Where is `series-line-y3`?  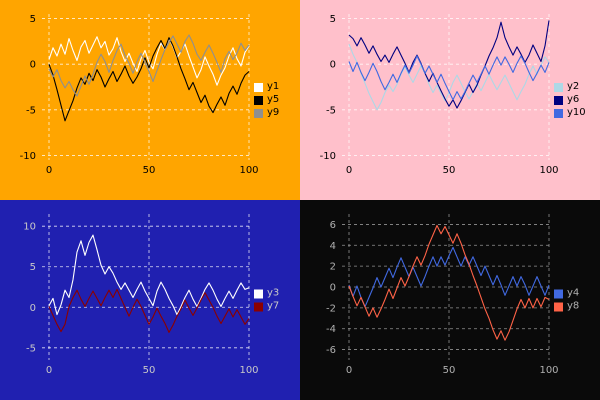
series-line-y3 is located at coordinates (149, 275).